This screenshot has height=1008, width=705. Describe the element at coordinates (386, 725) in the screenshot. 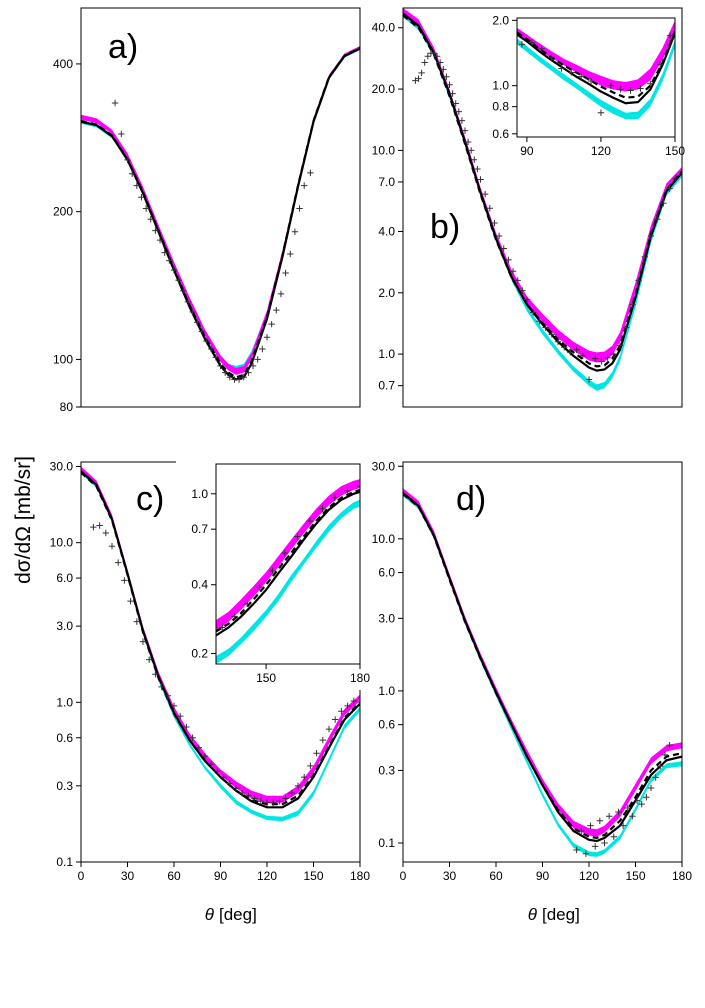

I see `panel-d-y-tick-label: 0.6` at that location.